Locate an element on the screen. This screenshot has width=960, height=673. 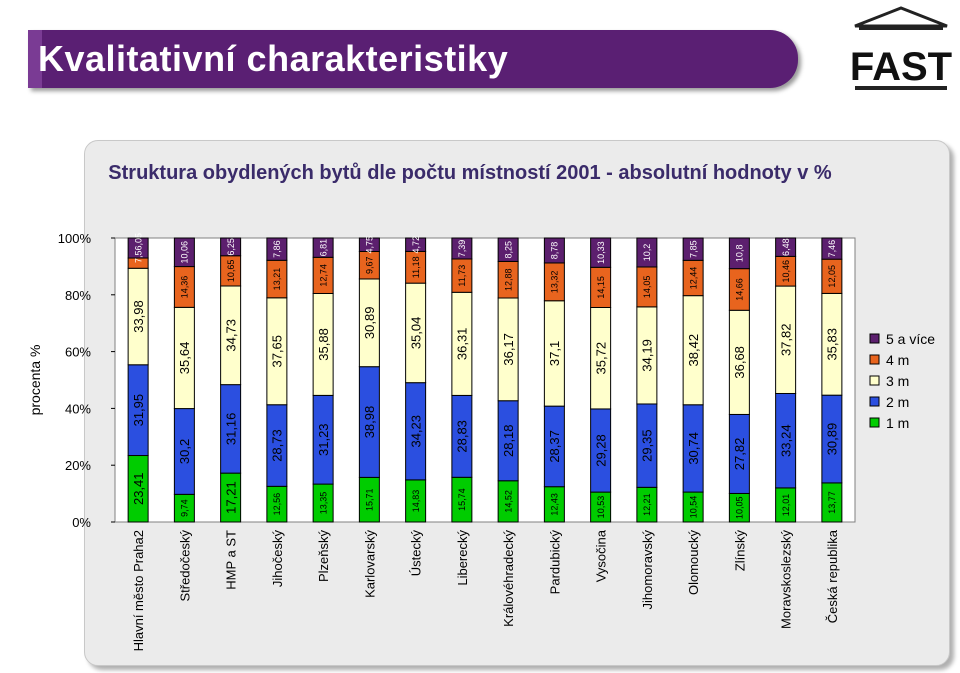
data-label: 10,46 is located at coordinates (786, 271).